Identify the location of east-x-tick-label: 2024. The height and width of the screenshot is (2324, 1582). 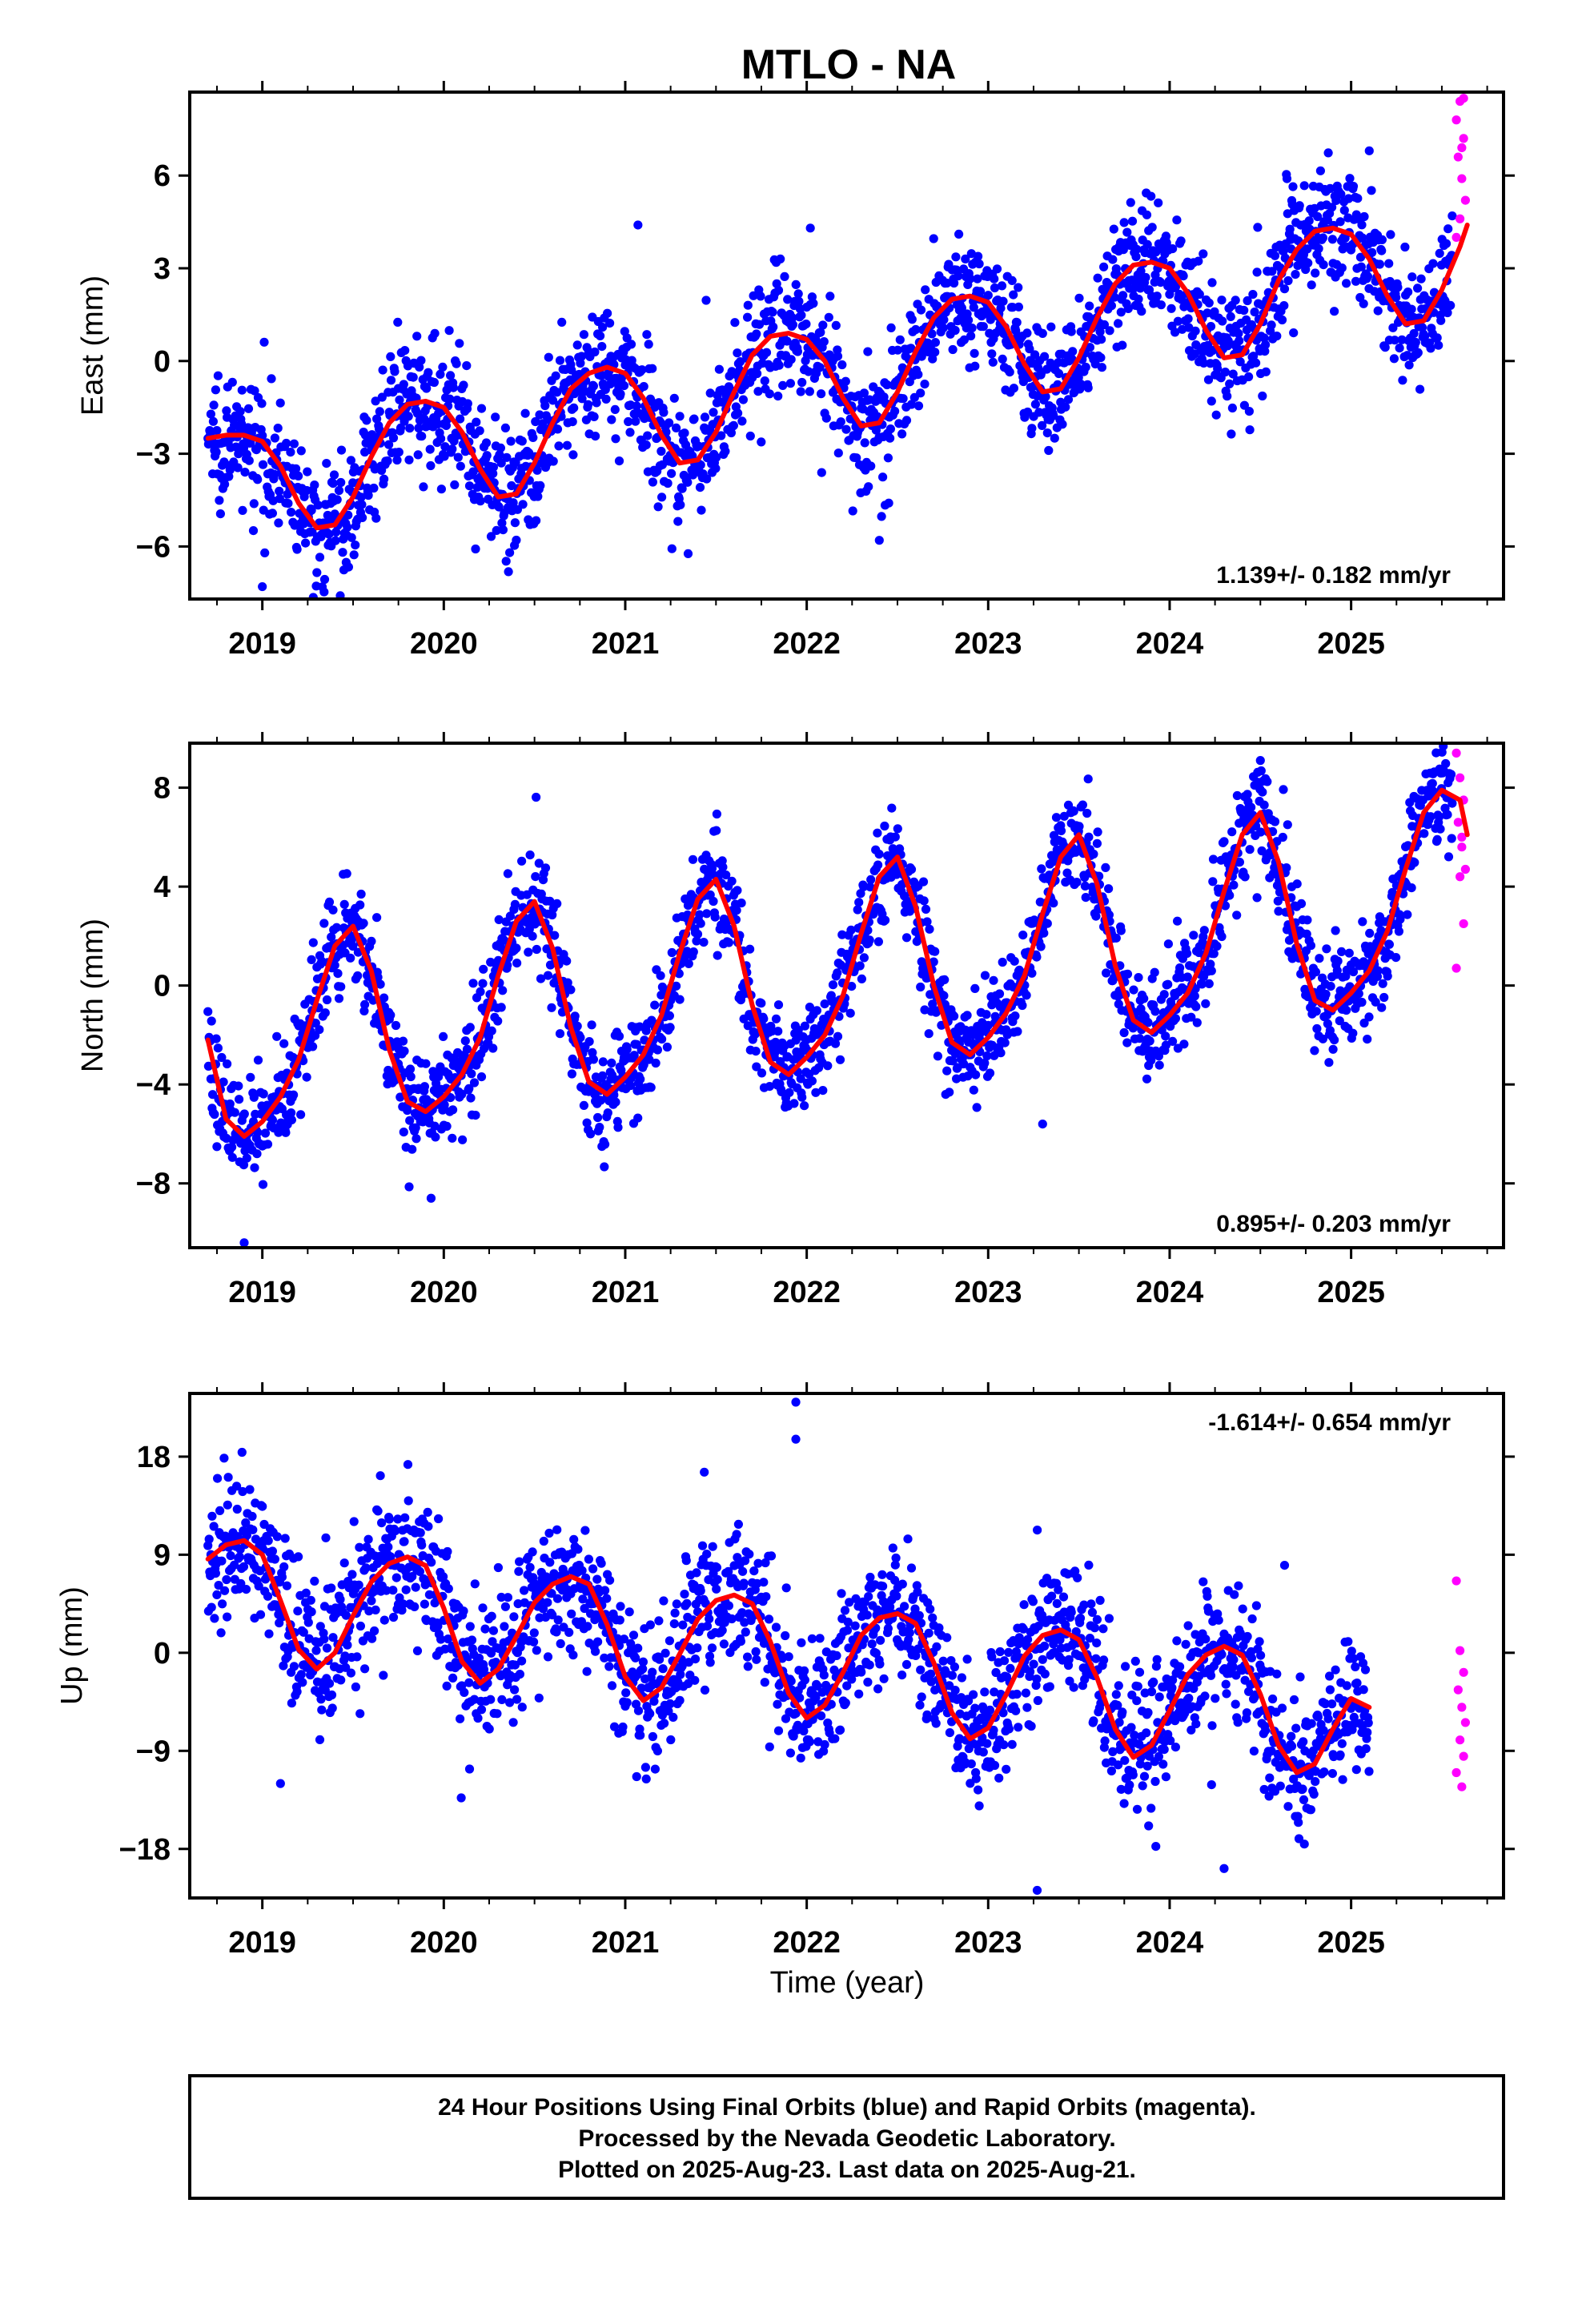
(1170, 644).